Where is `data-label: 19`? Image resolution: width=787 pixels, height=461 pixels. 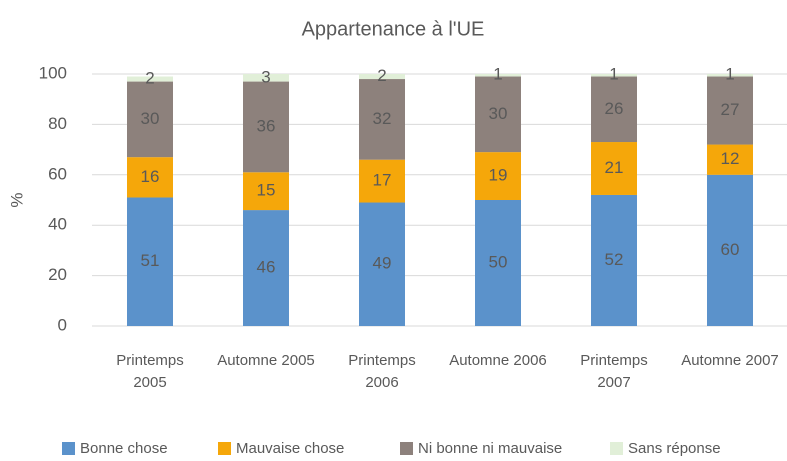
data-label: 19 is located at coordinates (498, 175).